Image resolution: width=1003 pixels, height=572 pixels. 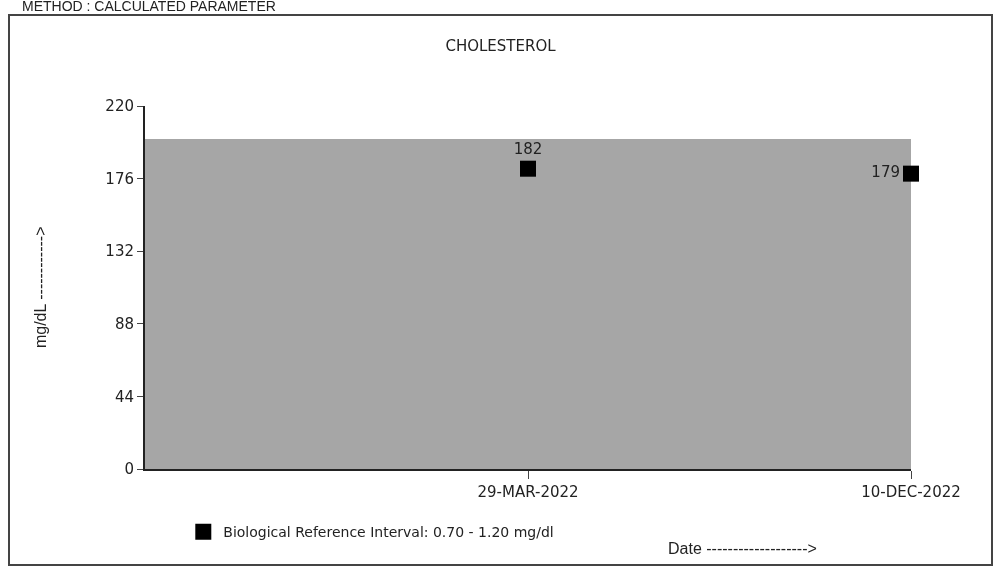 I want to click on y-tick-label: 44, so click(x=124, y=396).